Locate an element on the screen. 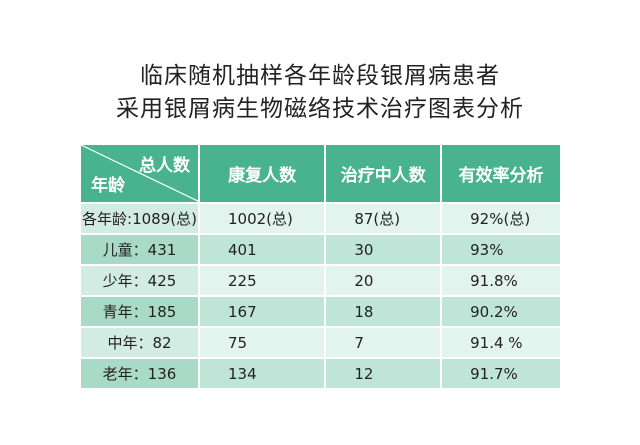  in-treatment-cell: 30 is located at coordinates (383, 249).